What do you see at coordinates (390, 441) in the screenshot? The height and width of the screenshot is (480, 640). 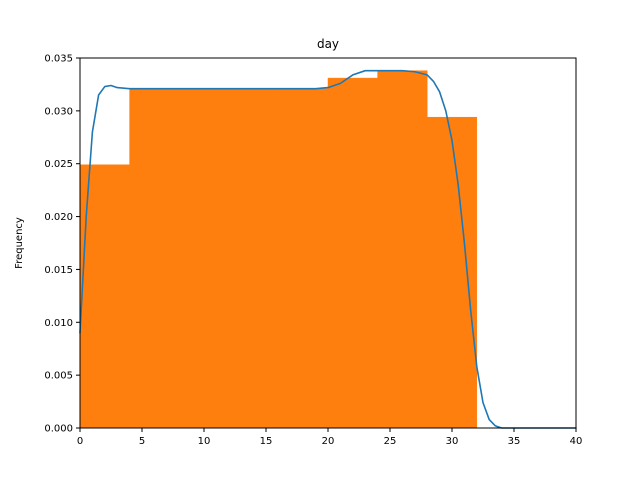 I see `x-tick-label-5: 25` at bounding box center [390, 441].